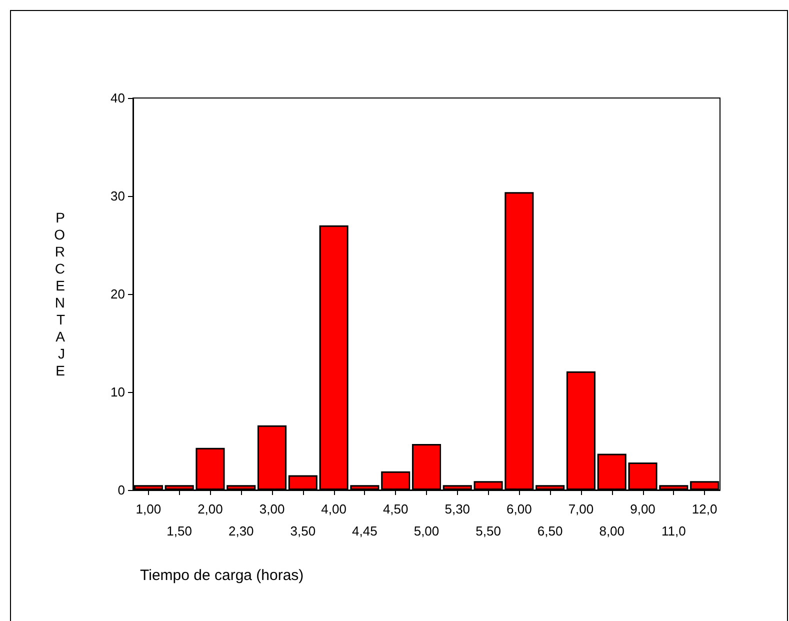  I want to click on x-tick-label: 5,50, so click(488, 531).